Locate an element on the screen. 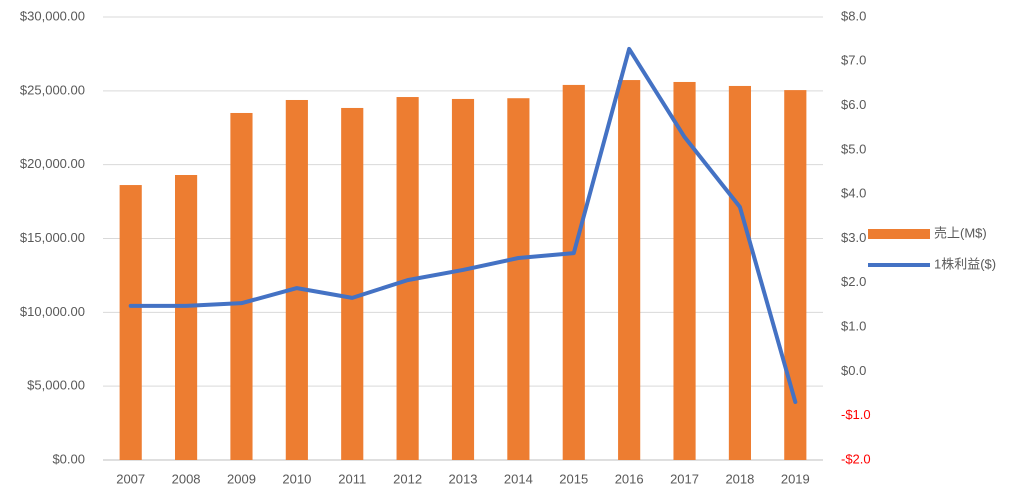 This screenshot has width=1024, height=497. x-tick-label: 2019 is located at coordinates (795, 478).